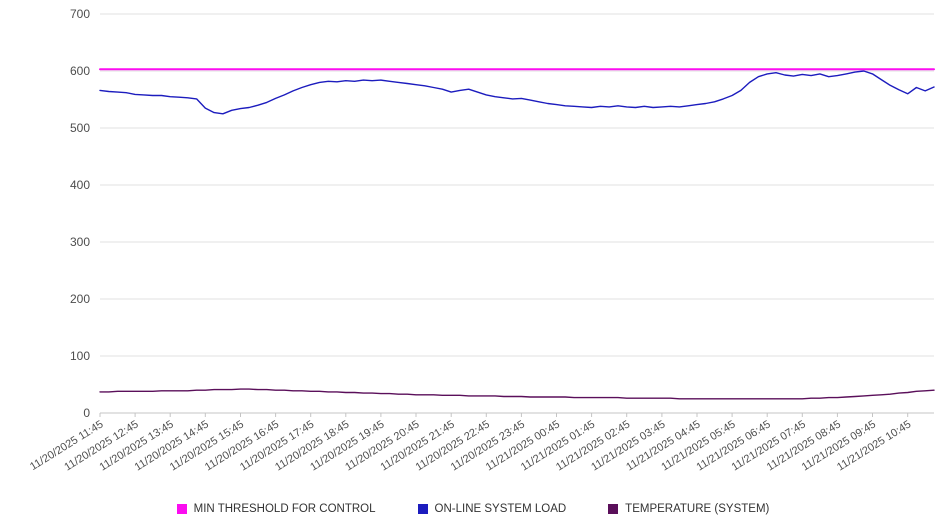 This screenshot has width=946, height=526. I want to click on legend-label: ON-LINE SYSTEM LOAD, so click(500, 509).